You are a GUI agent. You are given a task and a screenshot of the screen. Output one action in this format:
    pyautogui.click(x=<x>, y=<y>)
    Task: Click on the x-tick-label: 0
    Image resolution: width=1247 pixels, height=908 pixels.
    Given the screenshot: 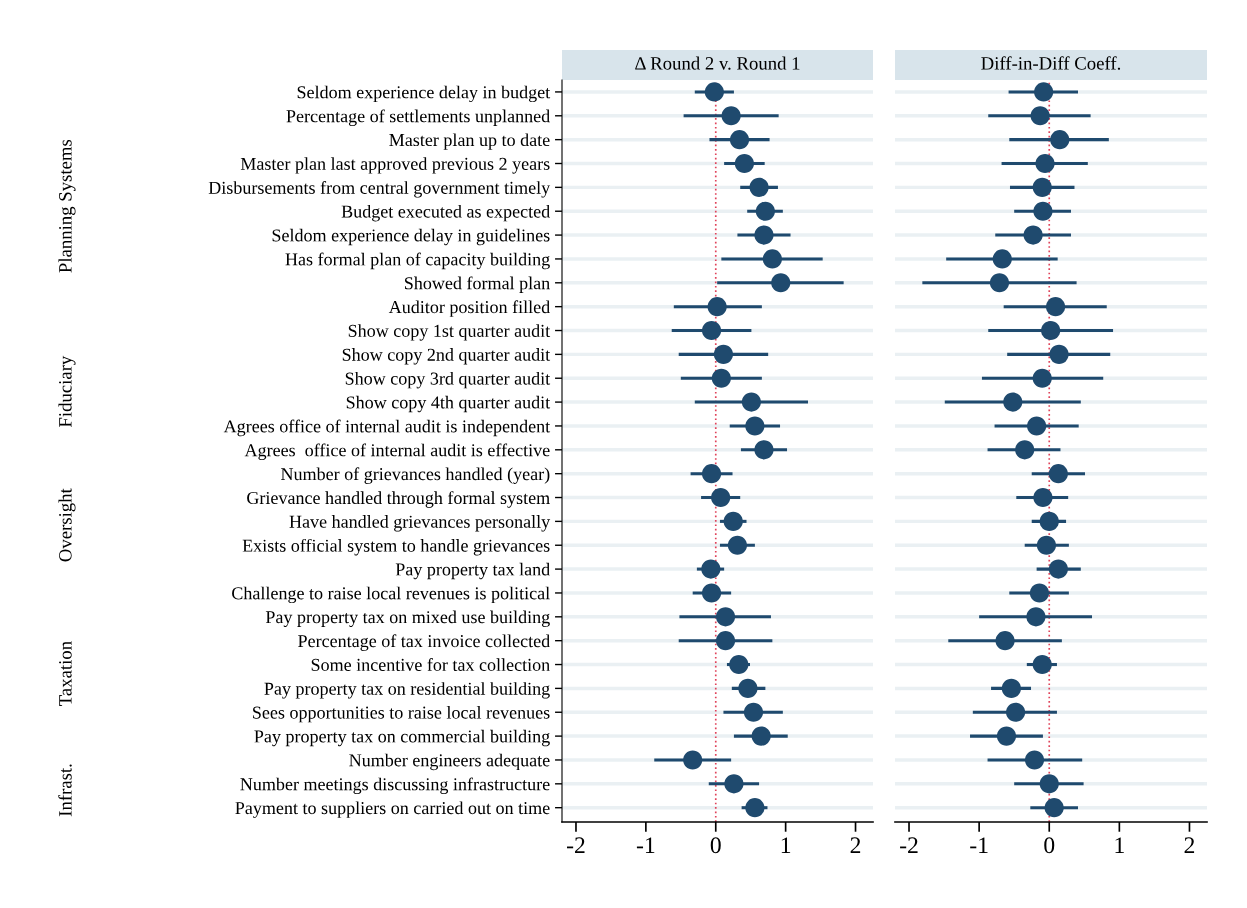 What is the action you would take?
    pyautogui.click(x=715, y=845)
    